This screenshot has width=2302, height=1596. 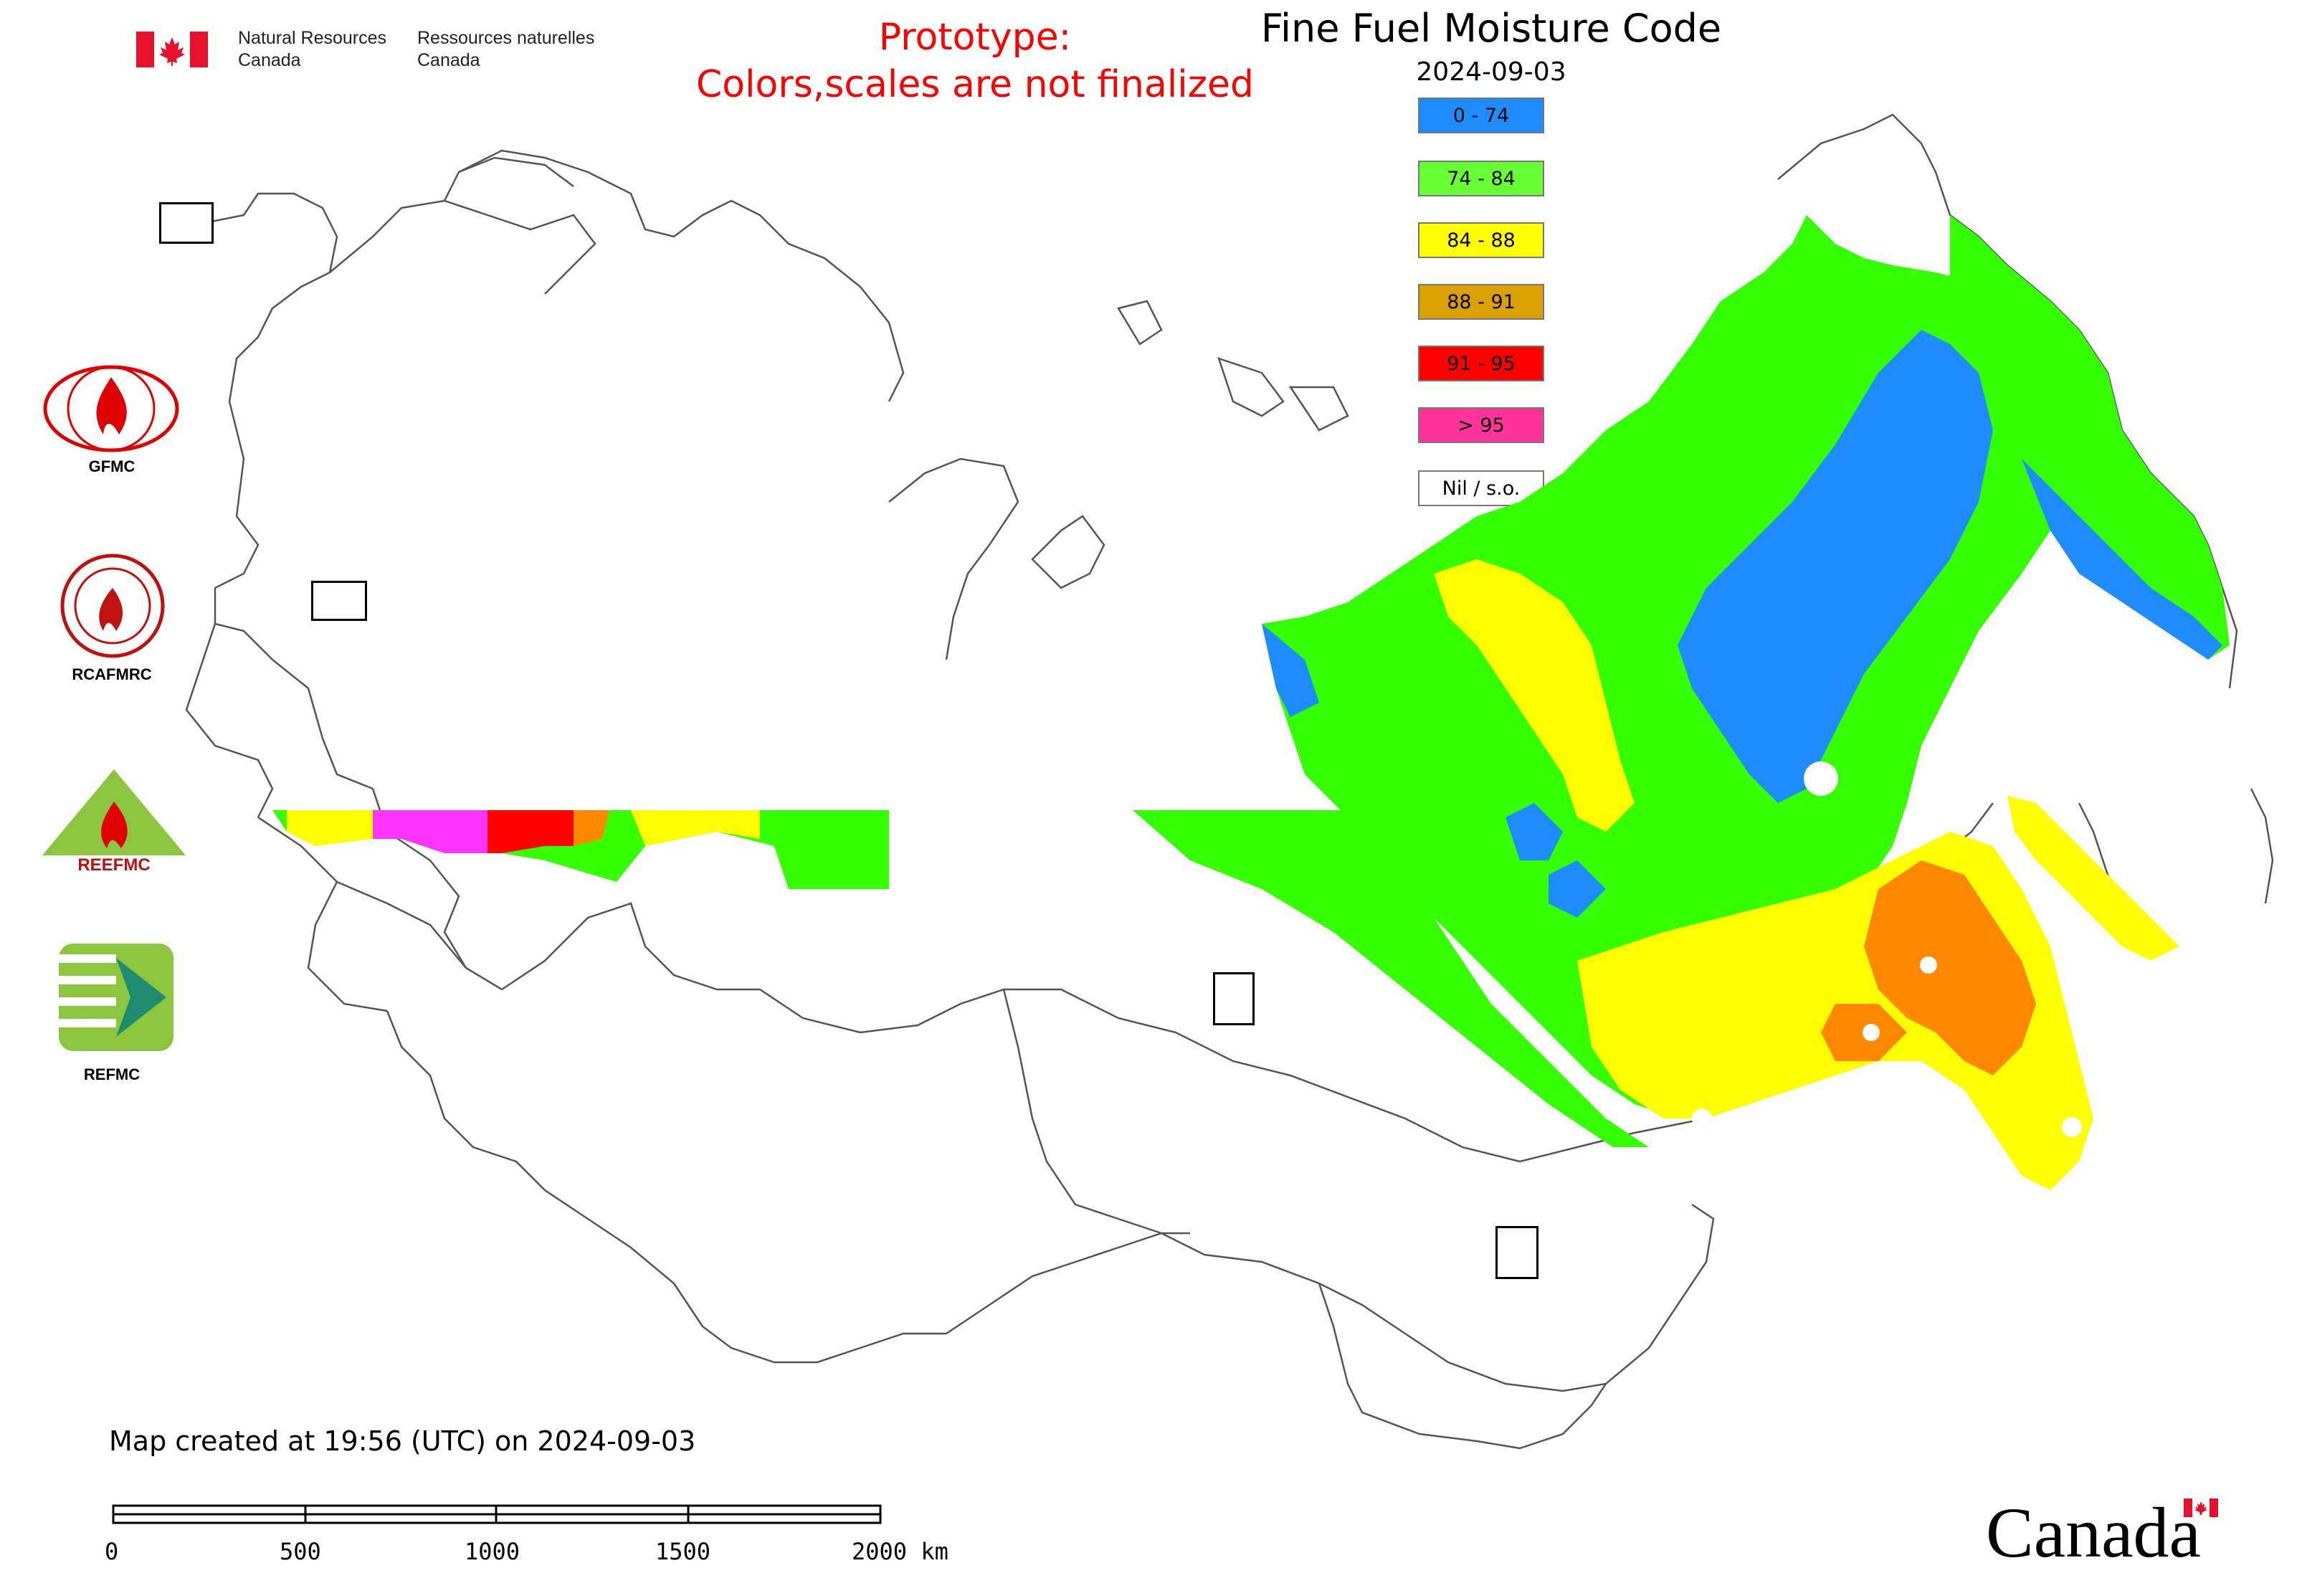 I want to click on prototype-disclaimer: Colors,scales are not finalized, so click(x=975, y=84).